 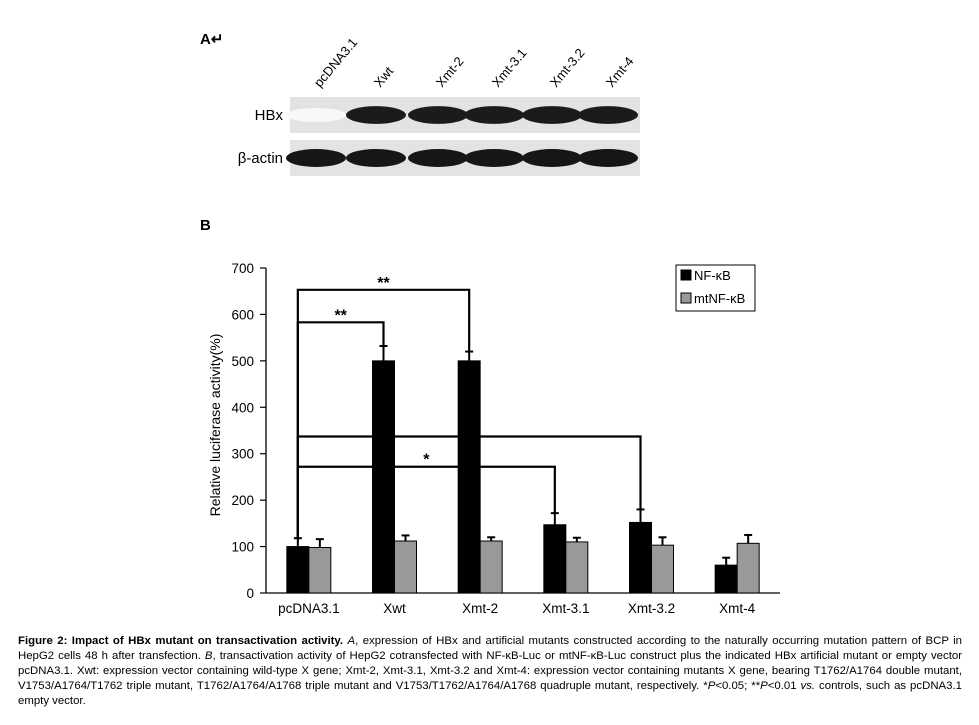 What do you see at coordinates (384, 76) in the screenshot?
I see `blot-lane-label: Xwt` at bounding box center [384, 76].